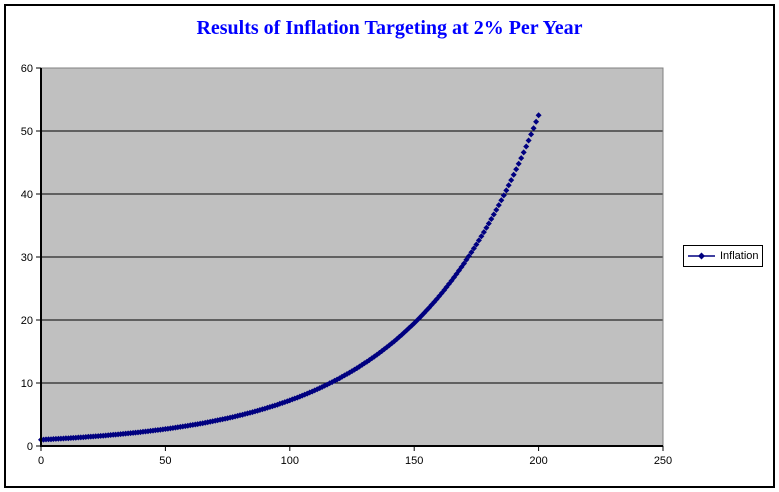 The width and height of the screenshot is (779, 492). What do you see at coordinates (27, 321) in the screenshot?
I see `y-tick-label: 20` at bounding box center [27, 321].